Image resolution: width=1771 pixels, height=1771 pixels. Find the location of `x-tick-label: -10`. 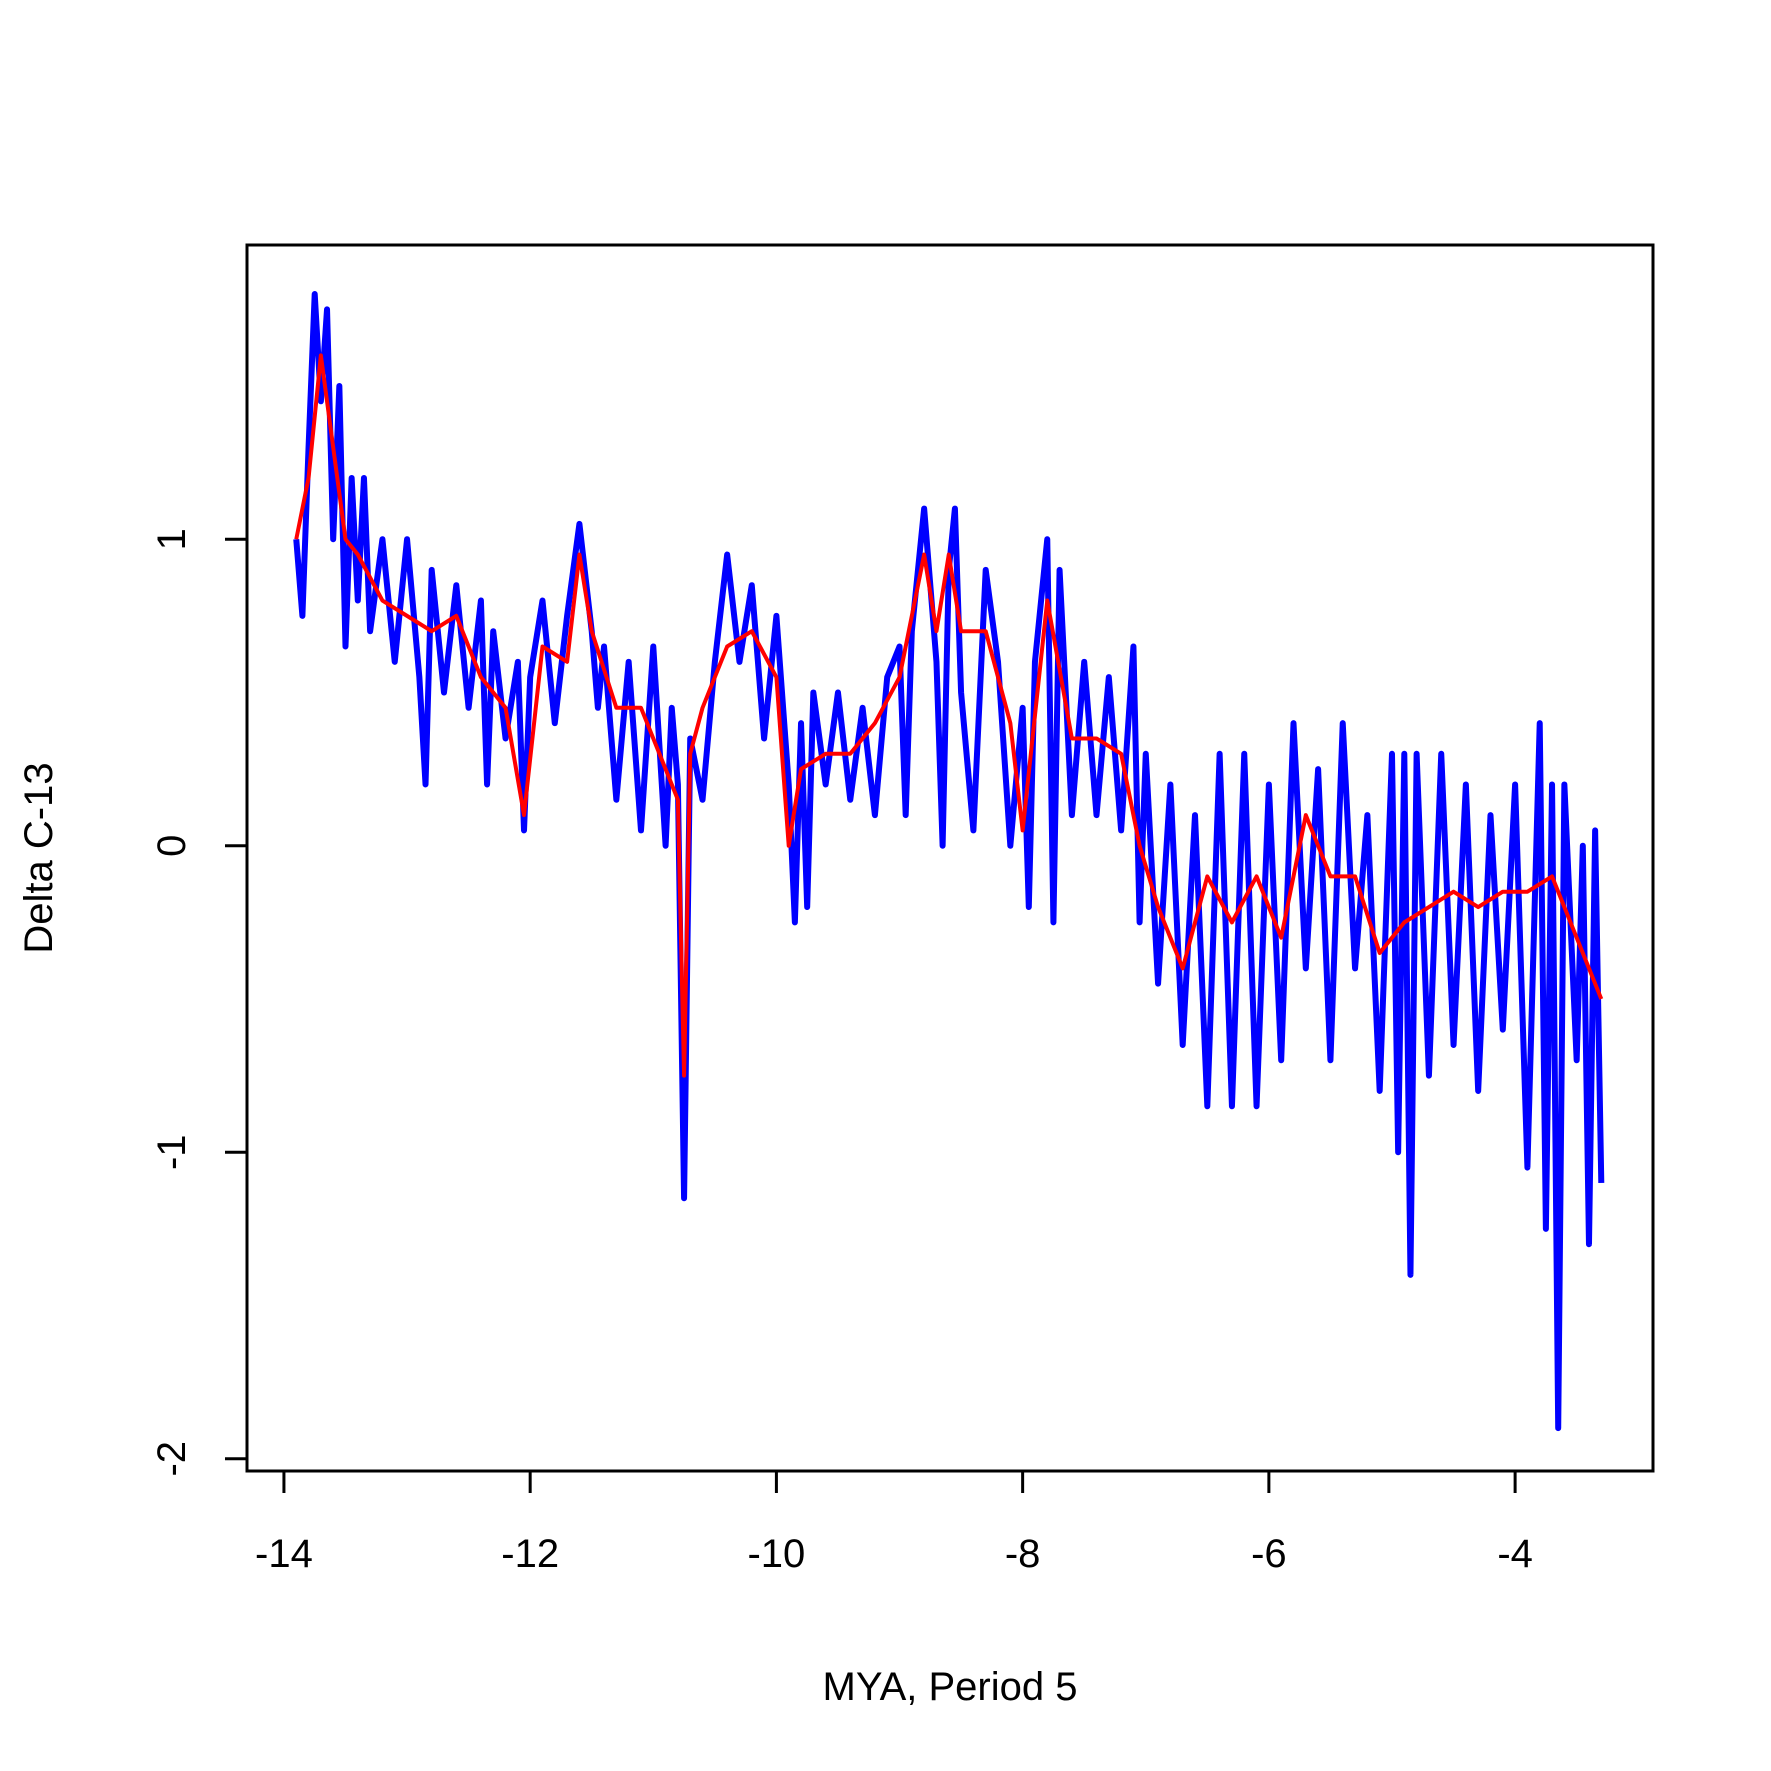

x-tick-label: -10 is located at coordinates (776, 1554).